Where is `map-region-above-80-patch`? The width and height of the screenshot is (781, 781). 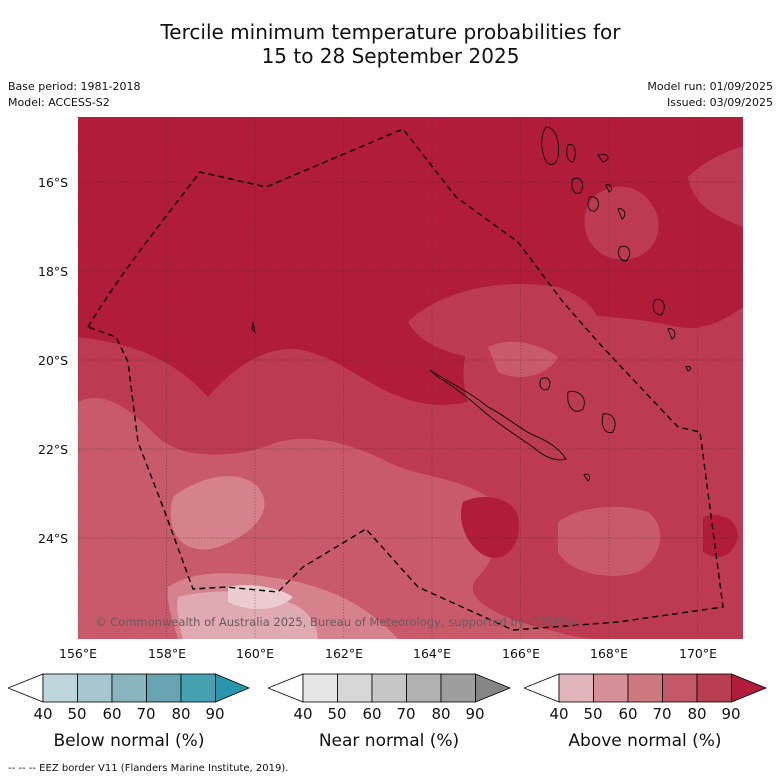 map-region-above-80-patch is located at coordinates (504, 329).